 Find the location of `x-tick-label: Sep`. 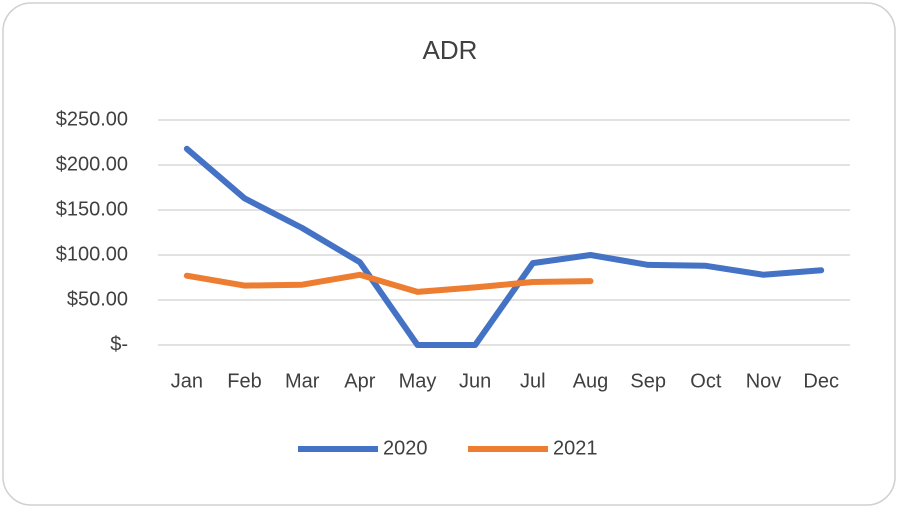

x-tick-label: Sep is located at coordinates (648, 381).